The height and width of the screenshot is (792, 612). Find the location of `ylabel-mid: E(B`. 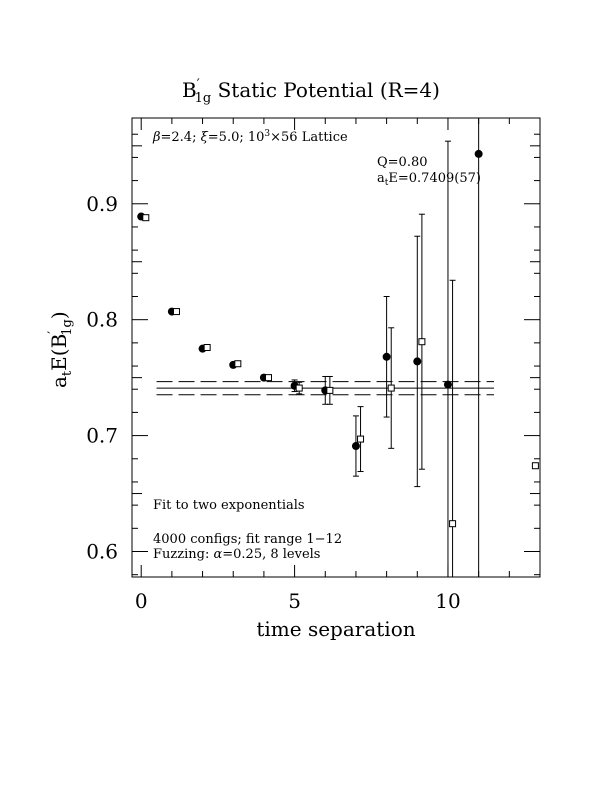

ylabel-mid: E(B is located at coordinates (59, 352).